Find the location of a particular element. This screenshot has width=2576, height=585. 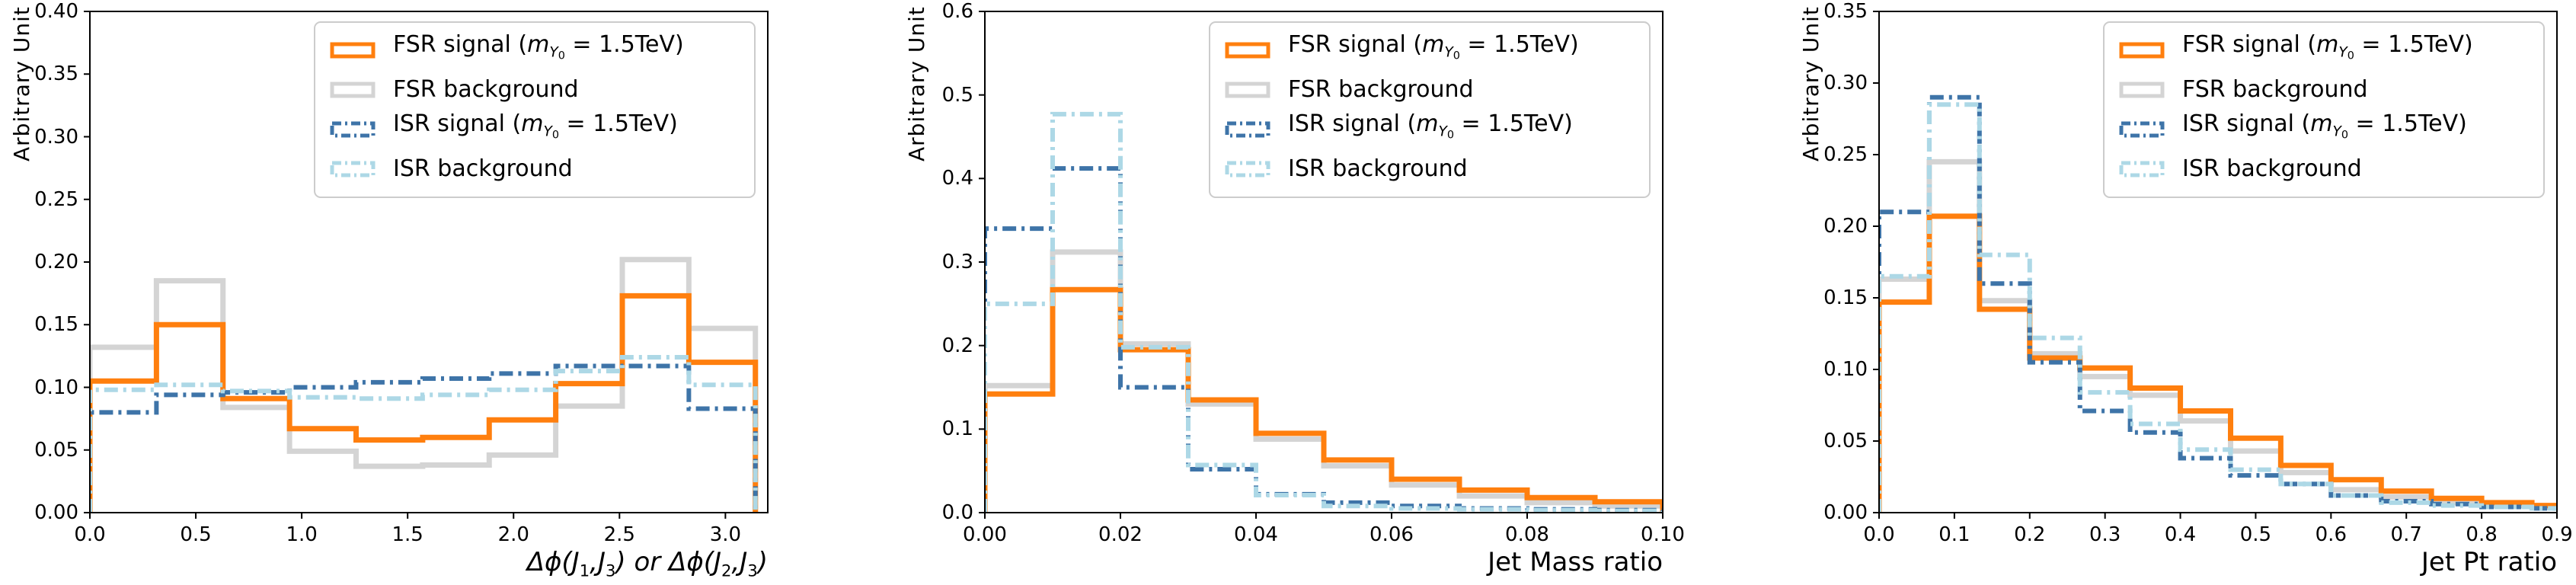

panel-2-fsr-signal-curve is located at coordinates (1324, 399).